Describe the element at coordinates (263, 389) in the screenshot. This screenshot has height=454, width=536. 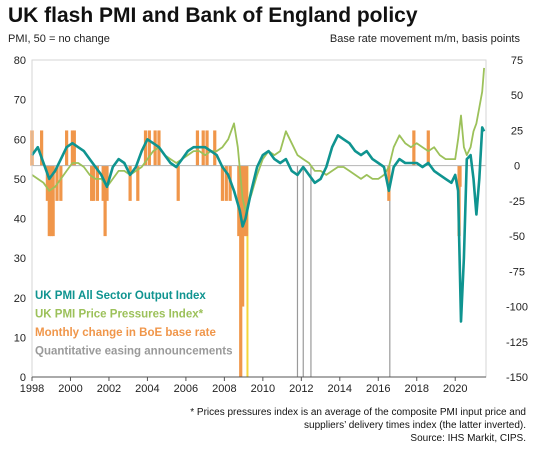
I see `x-axis-tick-label: 2010` at that location.